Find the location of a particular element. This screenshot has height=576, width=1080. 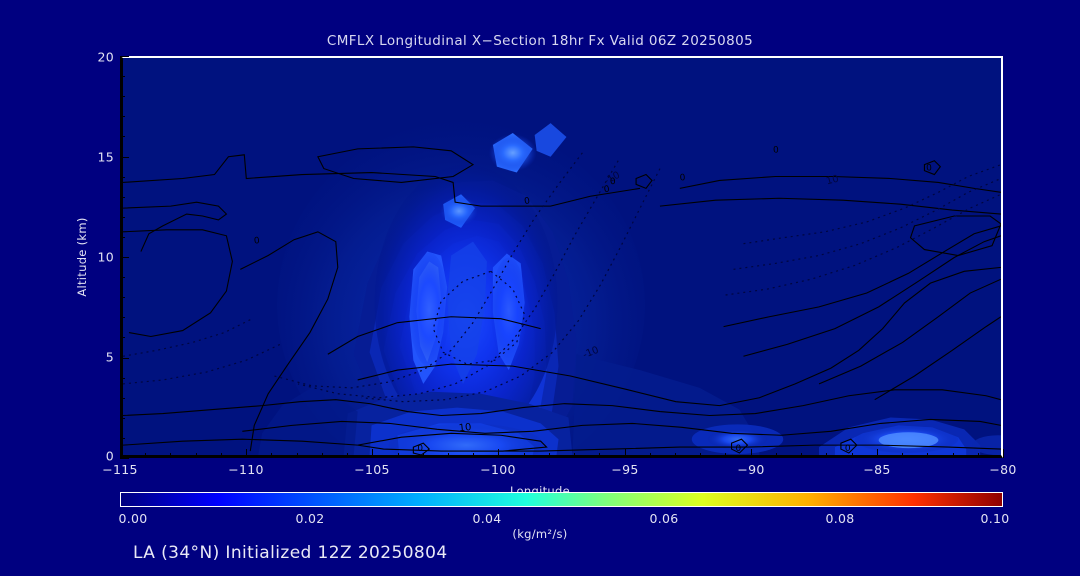

xtick-label: −90 is located at coordinates (751, 469).